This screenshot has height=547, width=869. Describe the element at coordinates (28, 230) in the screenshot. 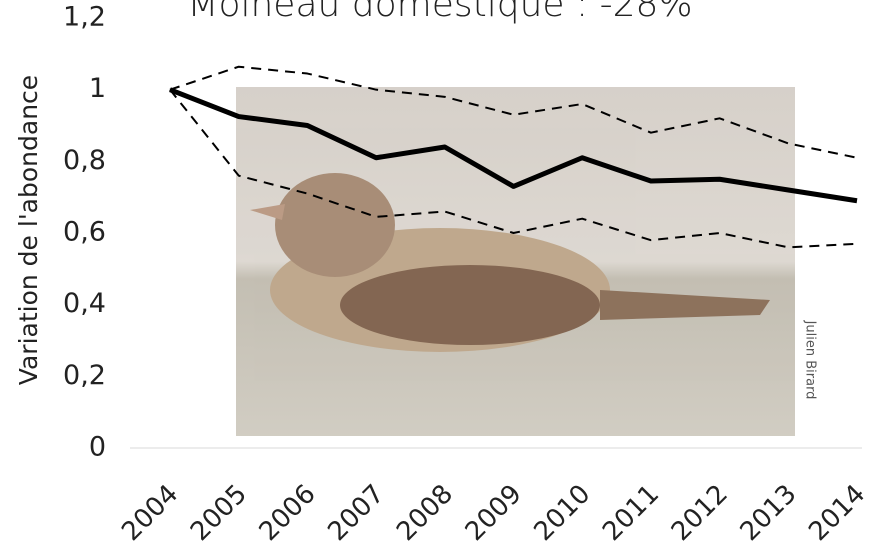

I see `y-axis-label: Variation de l'abondance` at that location.